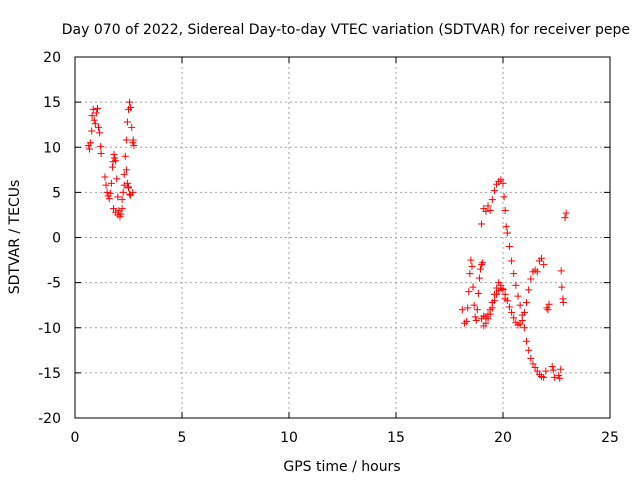 This screenshot has width=640, height=480. What do you see at coordinates (182, 438) in the screenshot?
I see `x-tick-label: 5` at bounding box center [182, 438].